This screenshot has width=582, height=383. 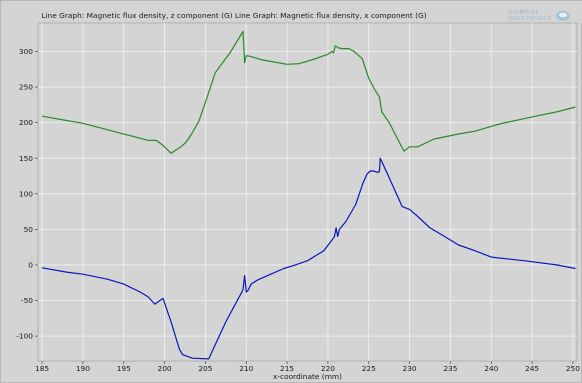 I want to click on y-tick-label: 100, so click(x=26, y=193).